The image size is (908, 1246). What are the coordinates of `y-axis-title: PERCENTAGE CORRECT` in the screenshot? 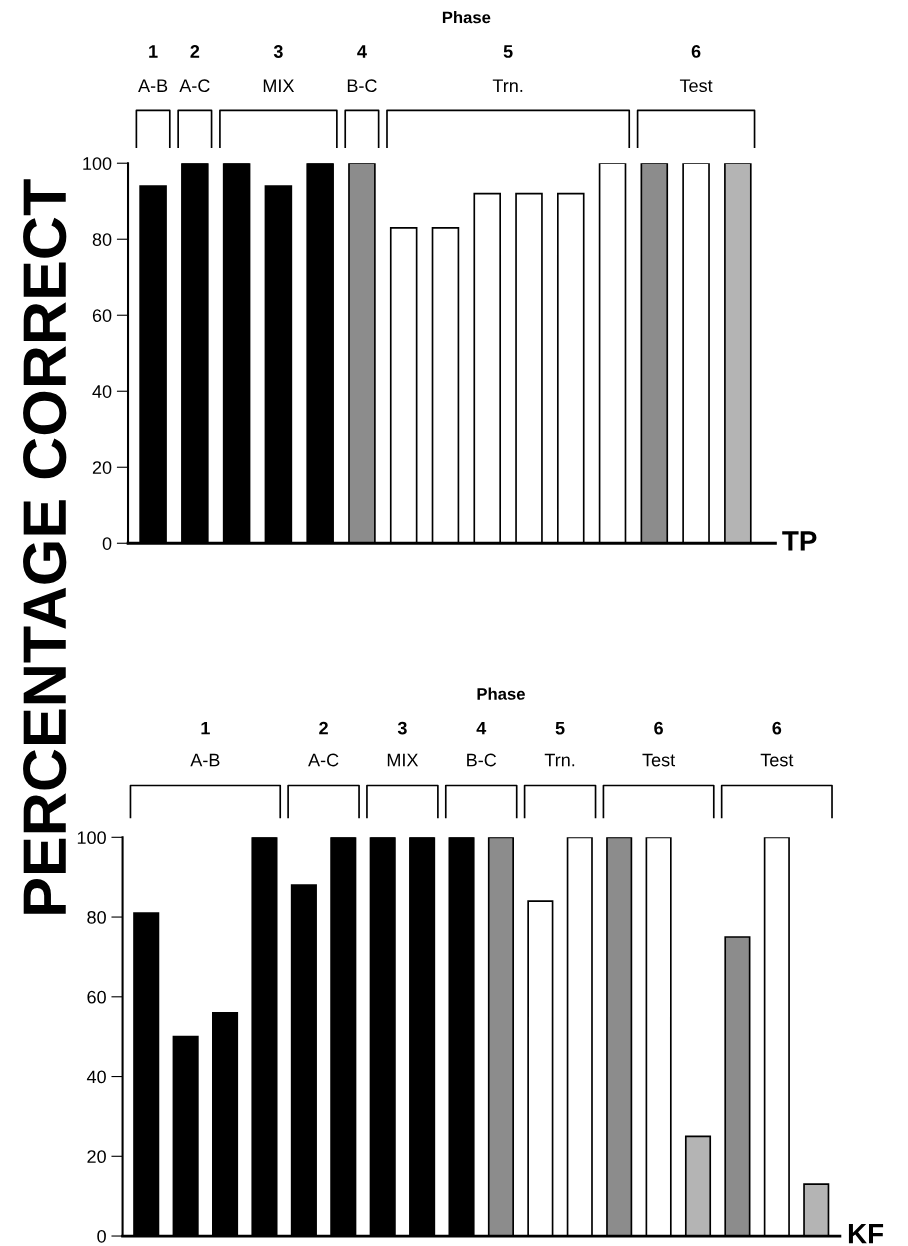 It's located at (45, 546).